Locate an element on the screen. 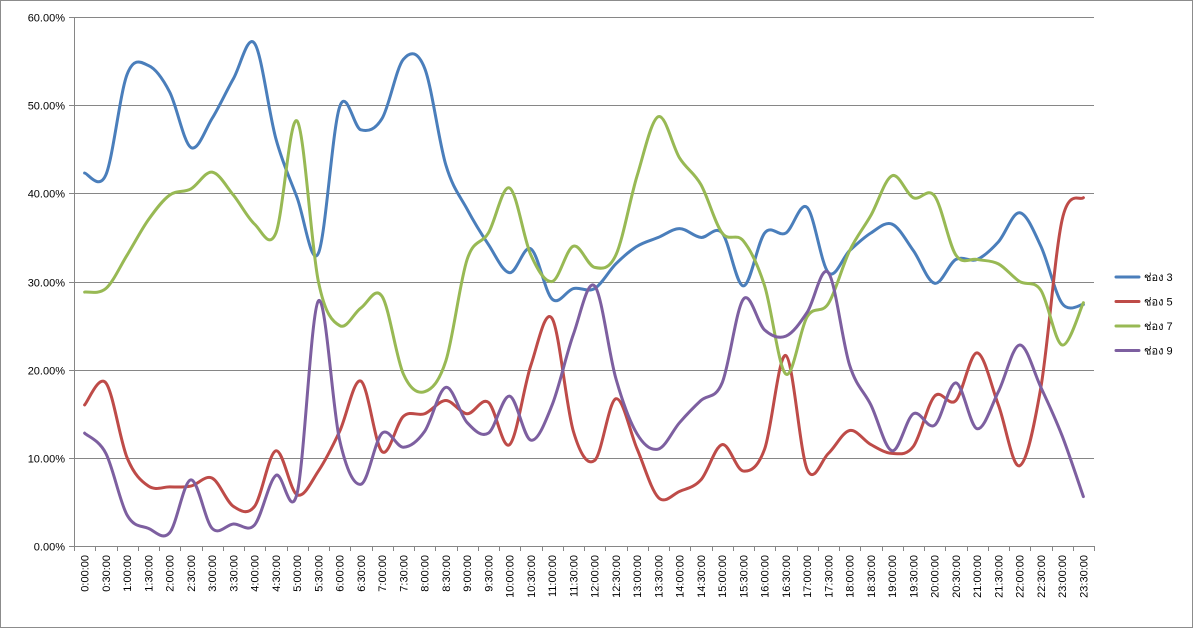 This screenshot has height=632, width=1193. x-tick-label: 8:00:00 is located at coordinates (426, 573).